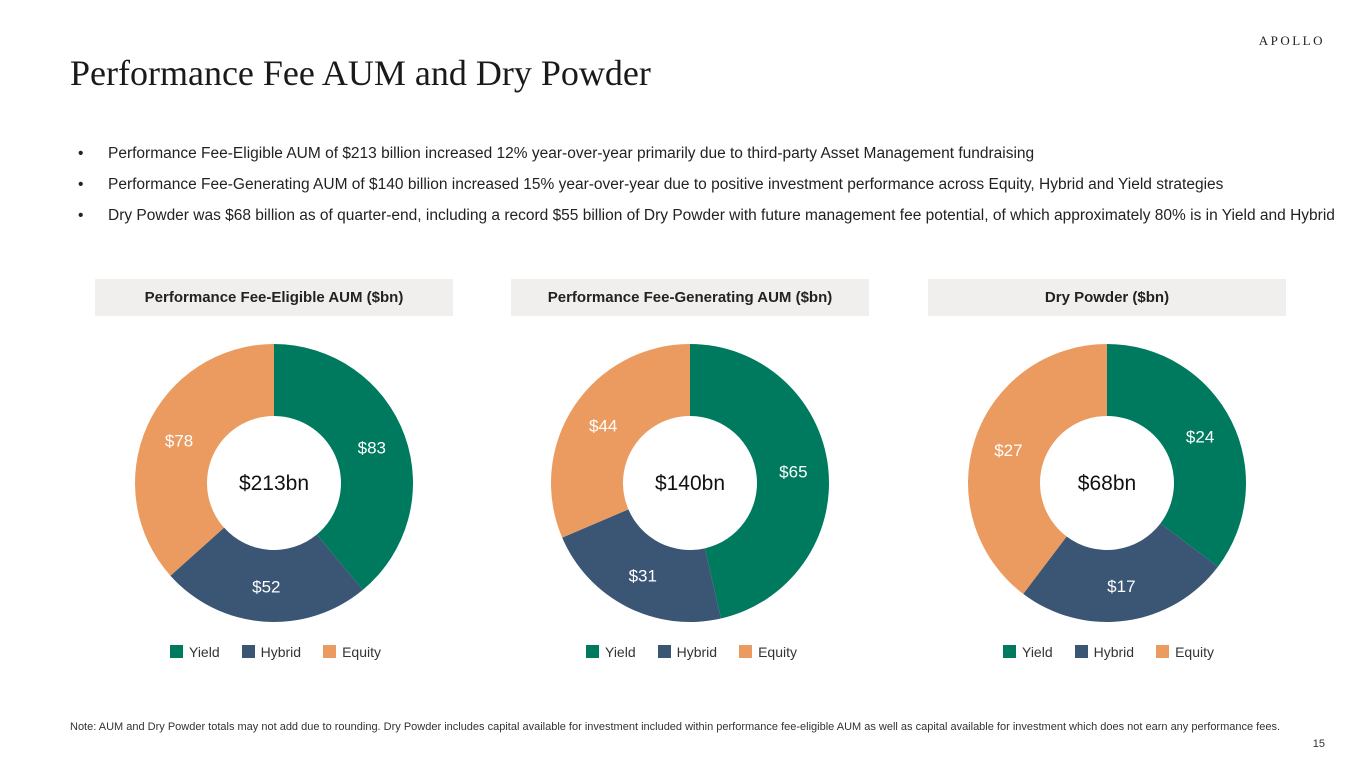  I want to click on center-total-label: $68bn, so click(1107, 483).